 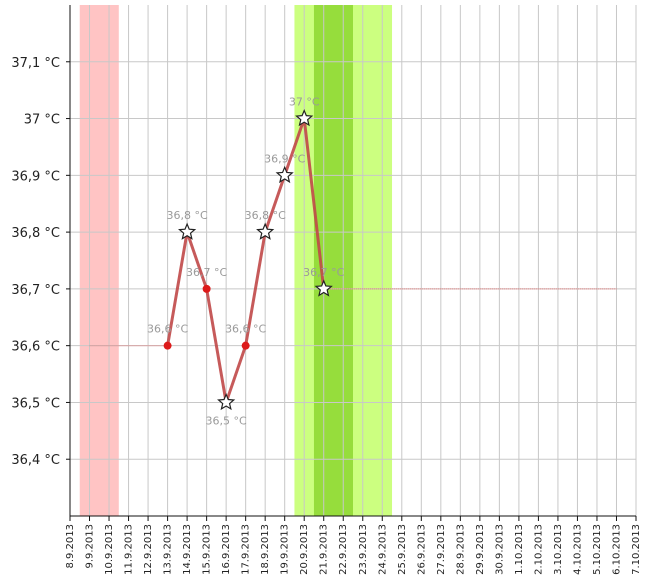 What do you see at coordinates (265, 549) in the screenshot?
I see `x-tick-label: 18.9.2013` at bounding box center [265, 549].